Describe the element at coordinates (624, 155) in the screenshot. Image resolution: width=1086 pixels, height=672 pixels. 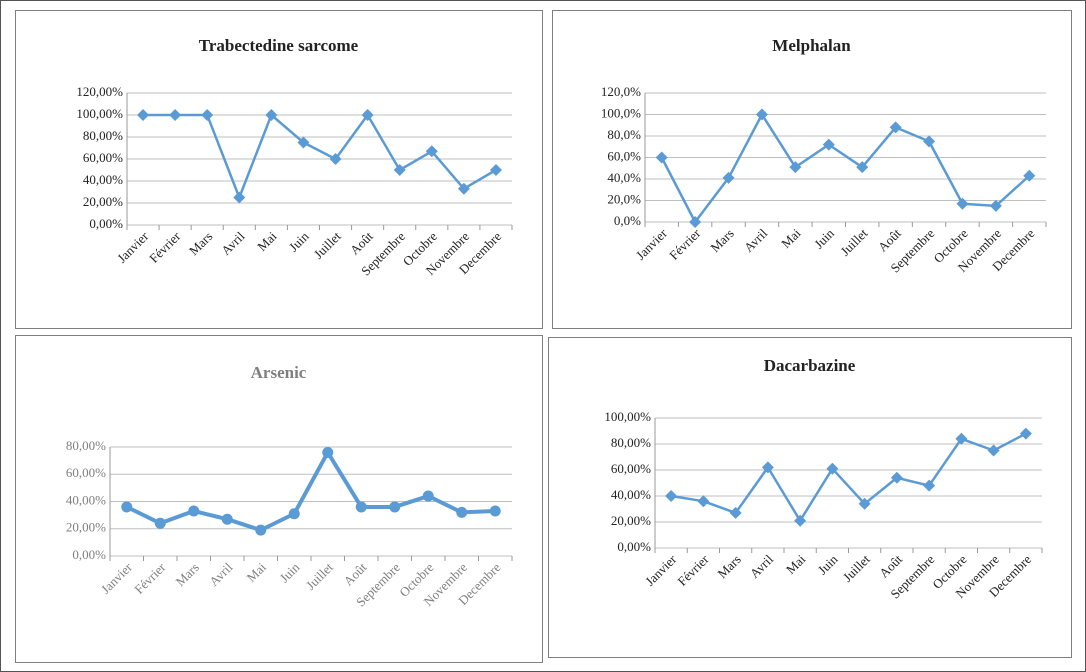
I see `y-tick-label: 60,0%` at that location.